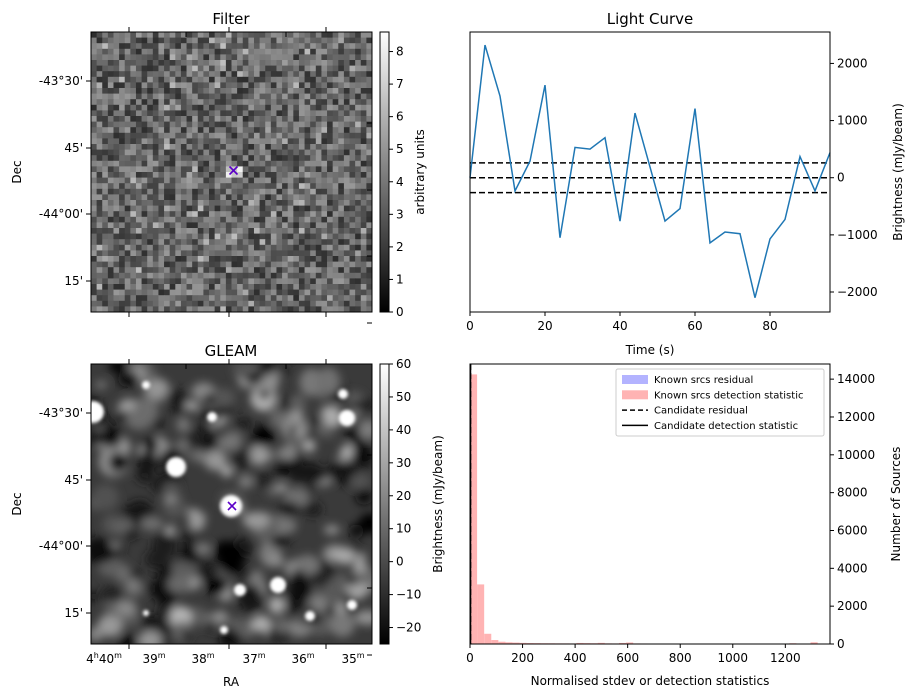 This screenshot has width=915, height=699. I want to click on histogram-ytick-label: 4000, so click(852, 568).